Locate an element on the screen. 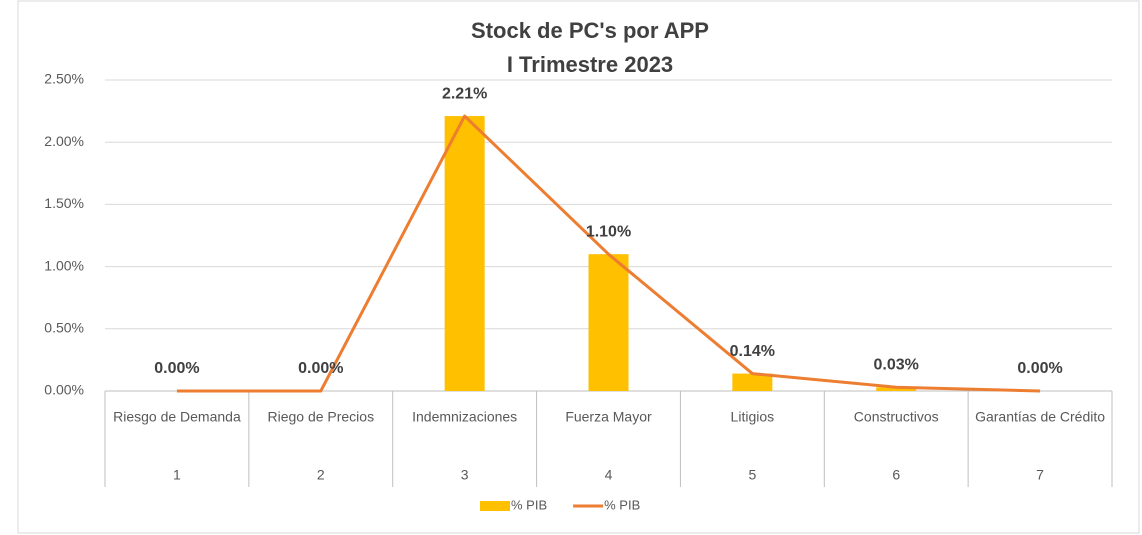  x-tick-label: Litigios is located at coordinates (753, 417).